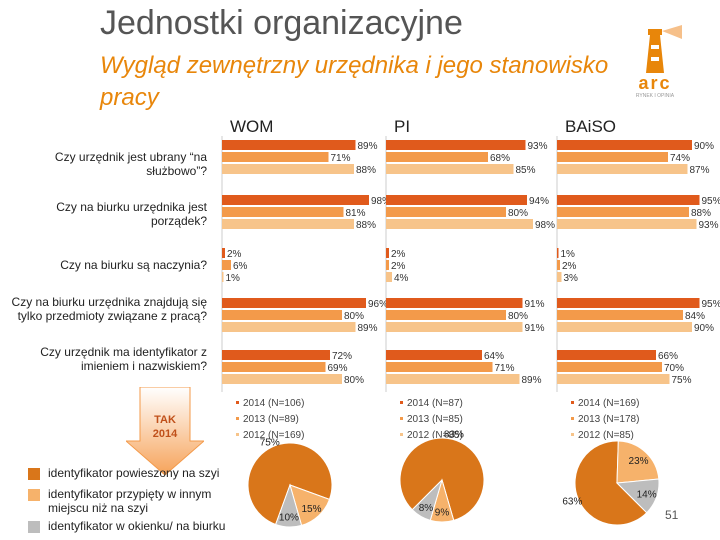  I want to click on question-label: Czy na biurku są naczynia?, so click(133, 265).